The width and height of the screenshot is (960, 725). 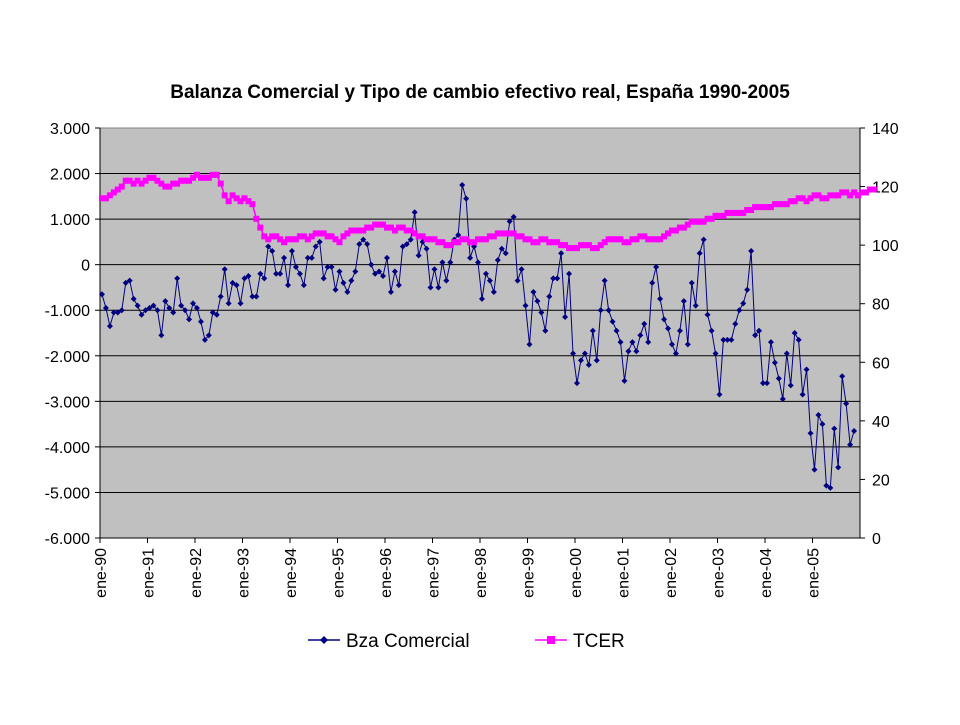 I want to click on y2-tick-label: 140, so click(x=885, y=129).